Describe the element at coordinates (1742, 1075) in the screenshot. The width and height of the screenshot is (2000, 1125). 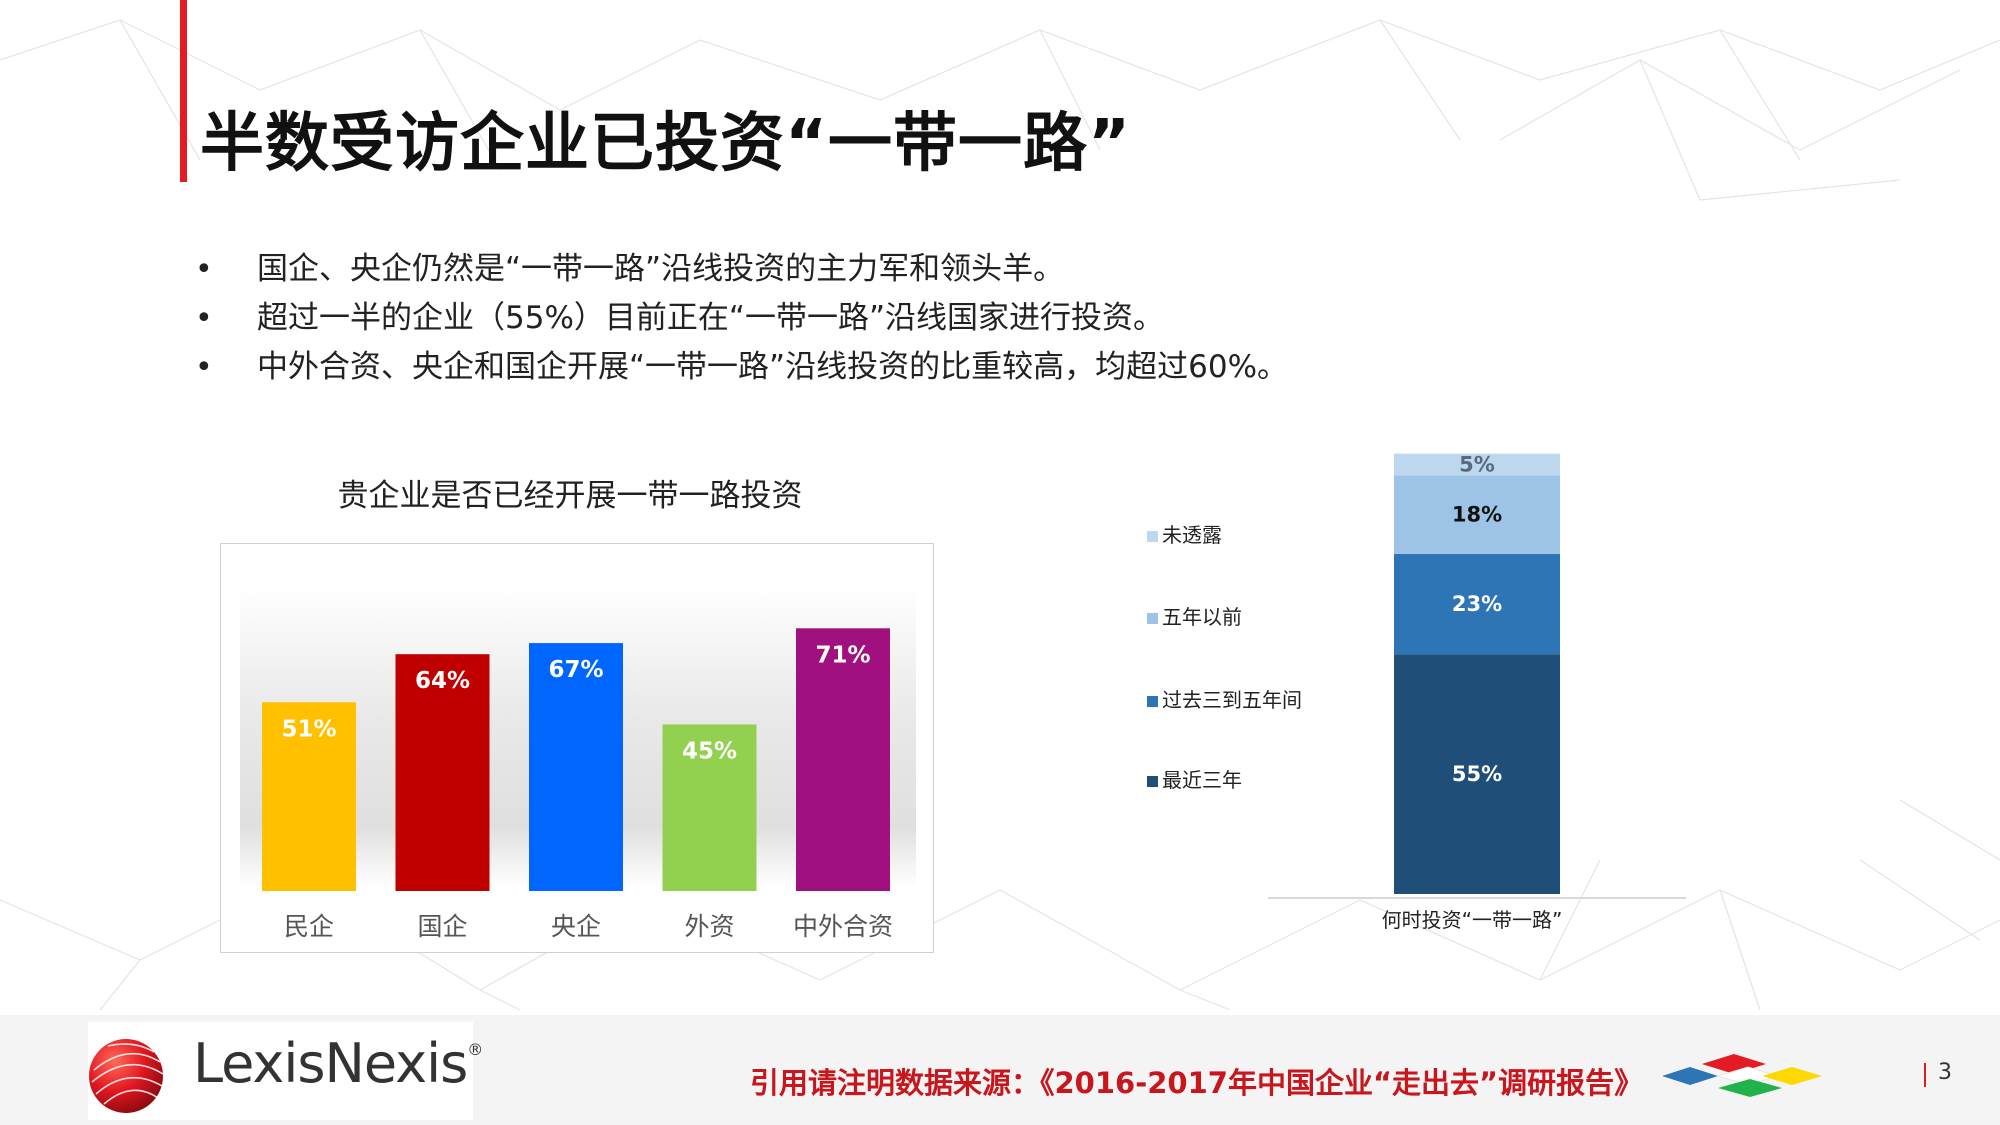
I see `colored-diamonds-decoration` at that location.